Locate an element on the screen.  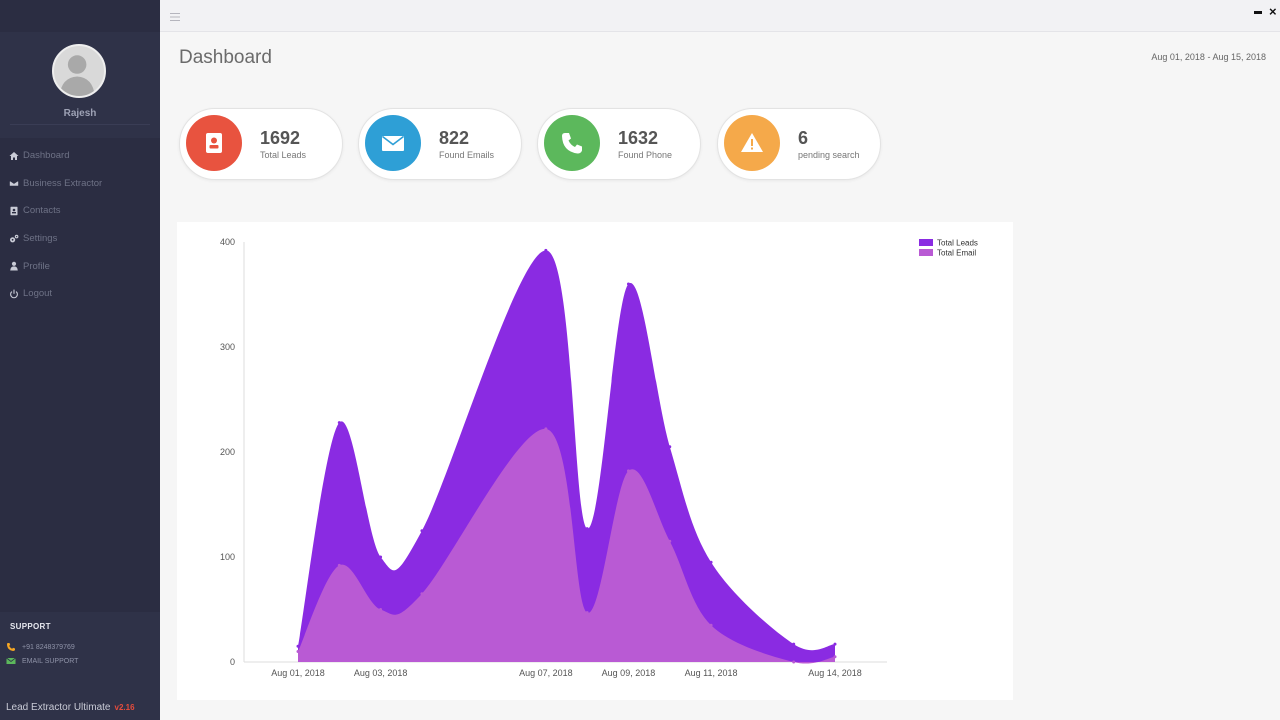
stat-card-found-phone: 1632 Found Phone is located at coordinates (619, 144).